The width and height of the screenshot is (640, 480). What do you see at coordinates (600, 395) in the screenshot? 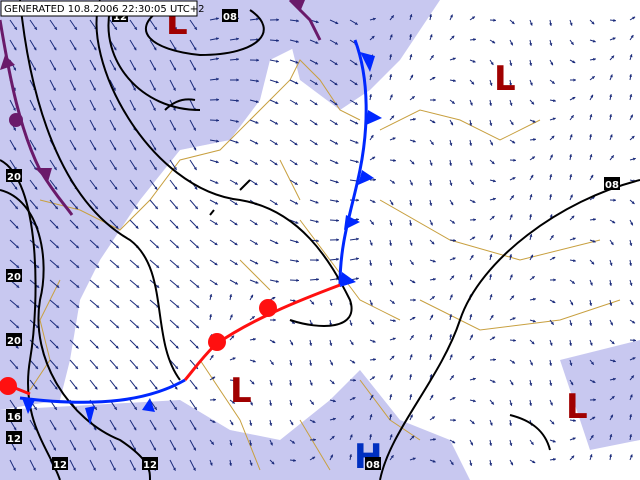
I see `shaded-east` at bounding box center [600, 395].